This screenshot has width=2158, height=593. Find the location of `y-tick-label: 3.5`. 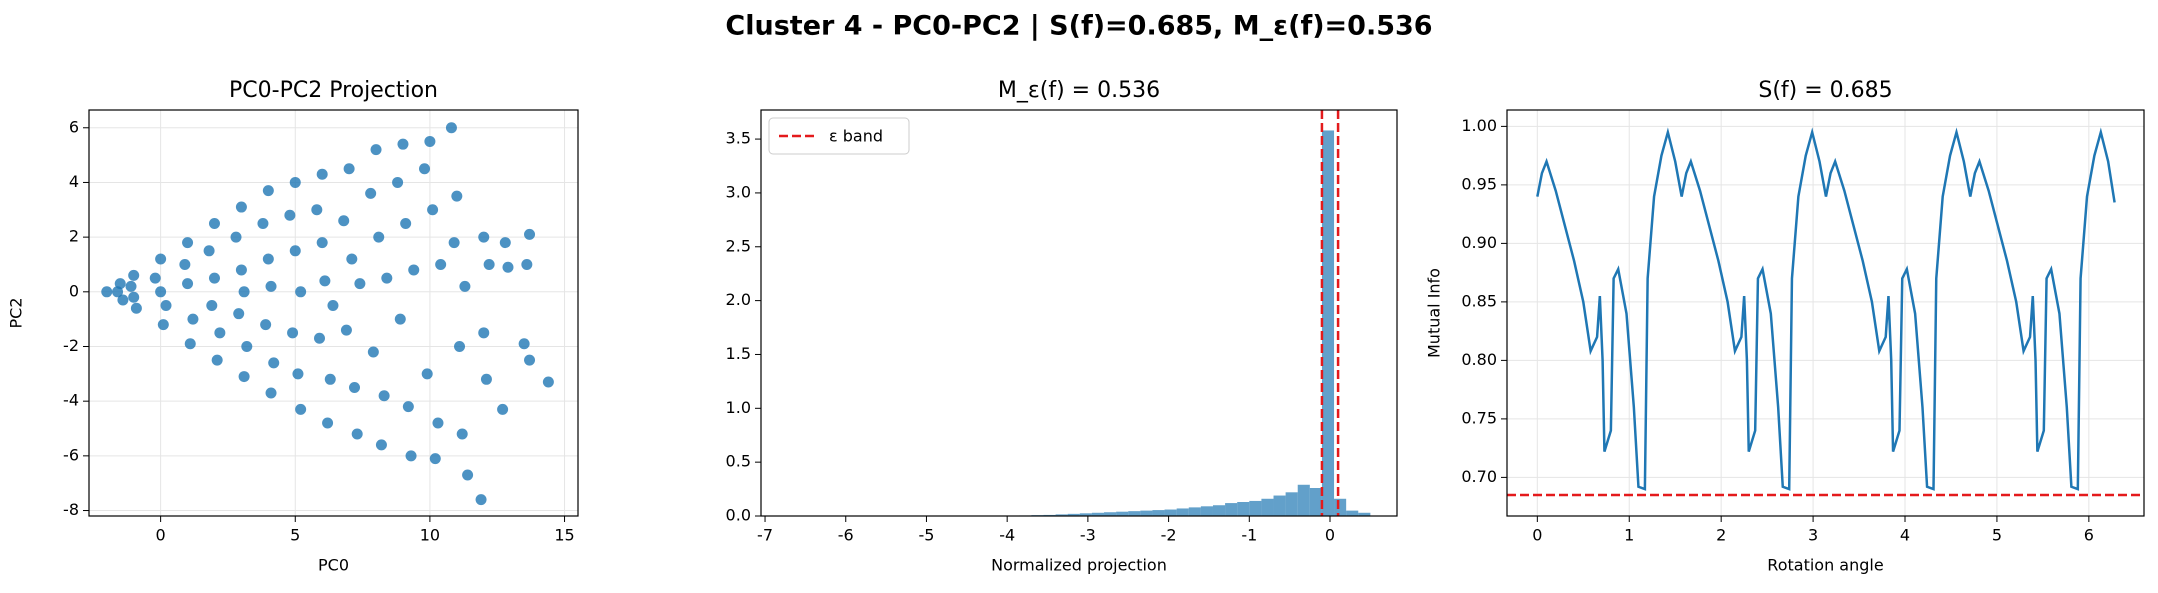

y-tick-label: 3.5 is located at coordinates (738, 138).